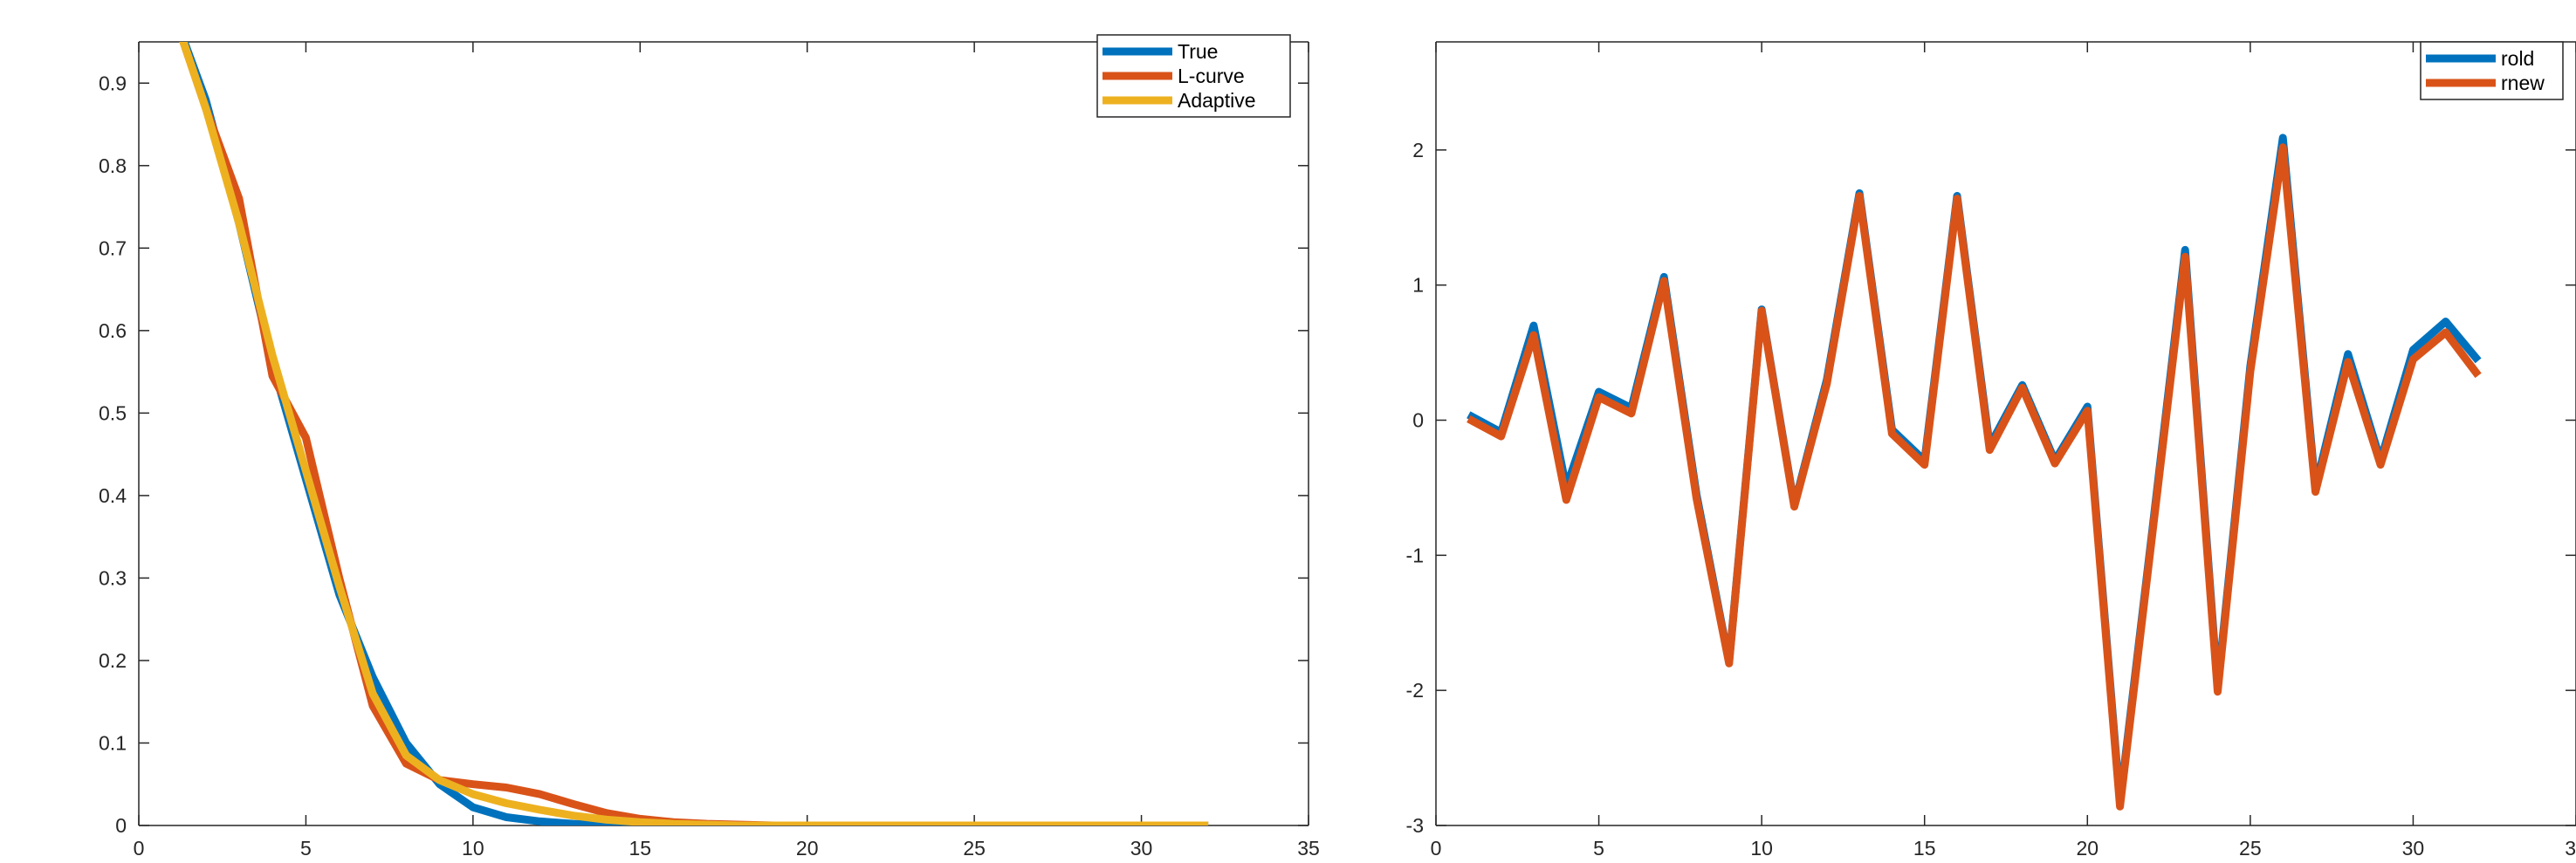 This screenshot has height=863, width=2576. I want to click on y-tick-label: 0.7, so click(113, 247).